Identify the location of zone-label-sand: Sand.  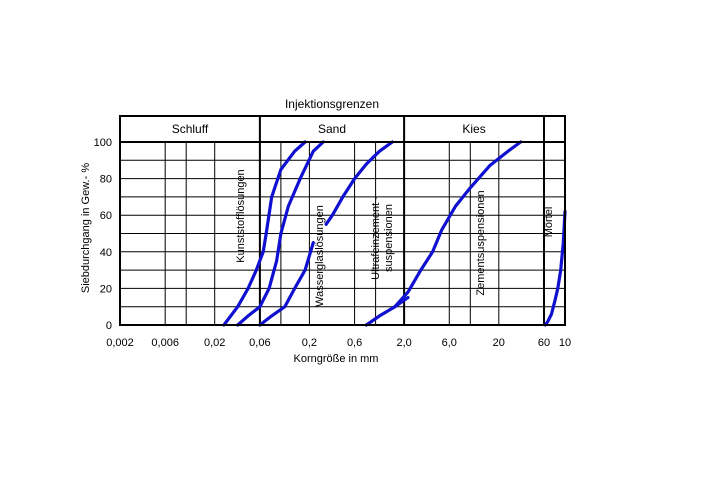
(332, 129).